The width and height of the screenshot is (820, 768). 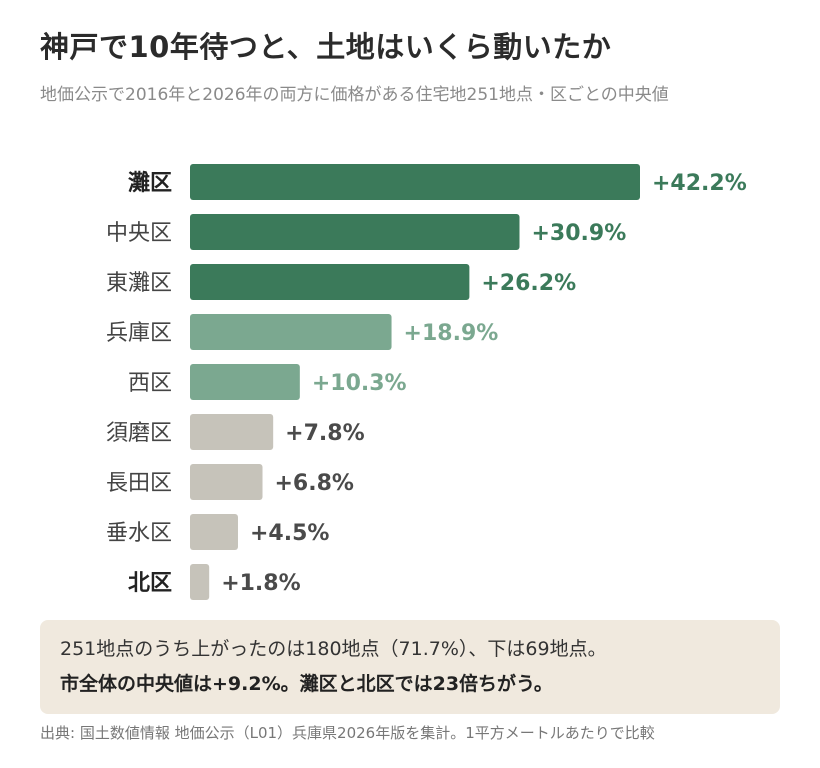 What do you see at coordinates (579, 233) in the screenshot?
I see `value-label: +30.9%` at bounding box center [579, 233].